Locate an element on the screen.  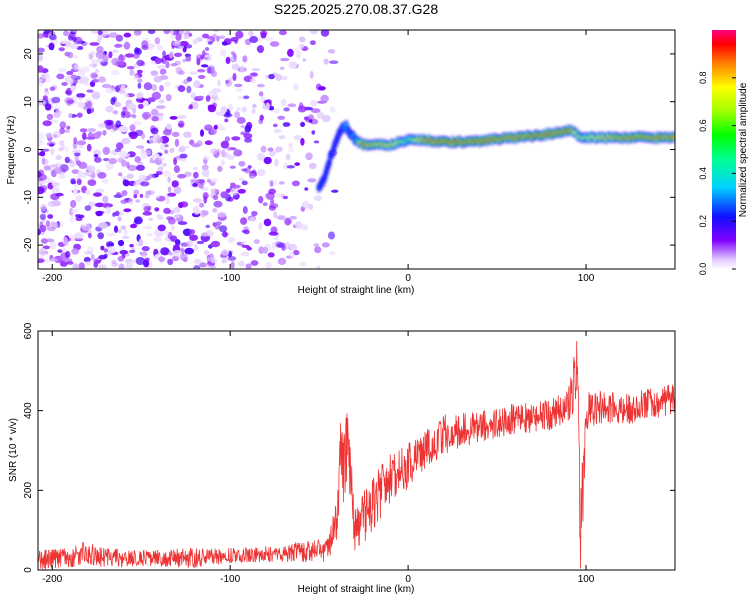
snr-x-label: Height of straight line (km) is located at coordinates (356, 589).